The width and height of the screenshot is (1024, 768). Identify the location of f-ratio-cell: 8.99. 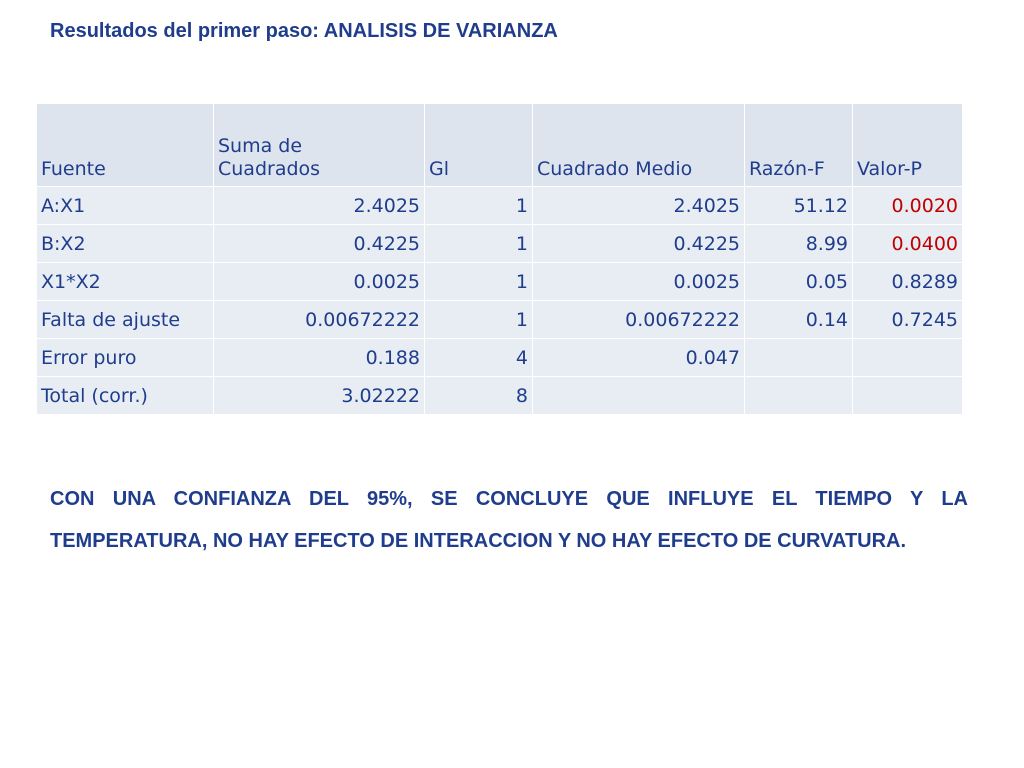
(798, 243).